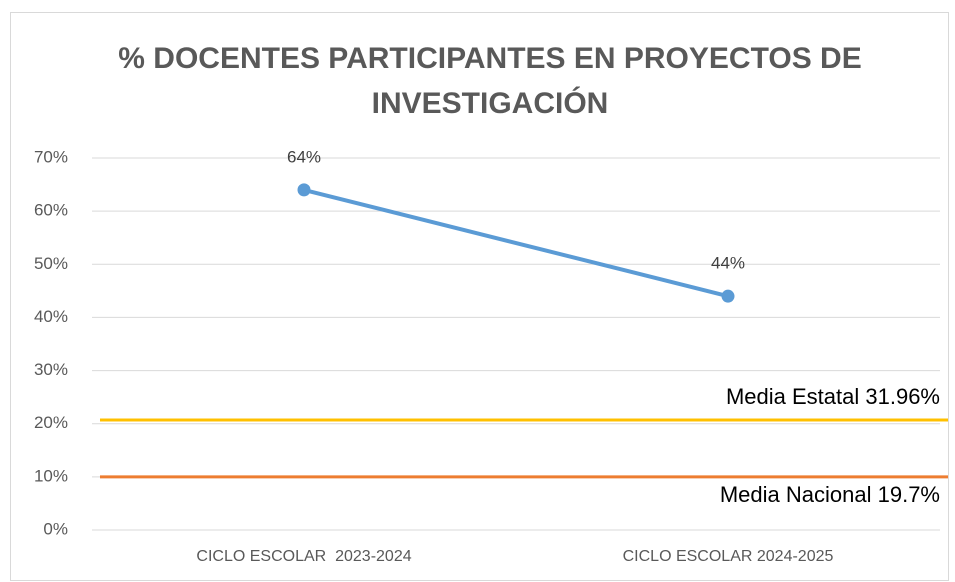 The width and height of the screenshot is (955, 582). Describe the element at coordinates (51, 210) in the screenshot. I see `y-tick-label: 60%` at that location.